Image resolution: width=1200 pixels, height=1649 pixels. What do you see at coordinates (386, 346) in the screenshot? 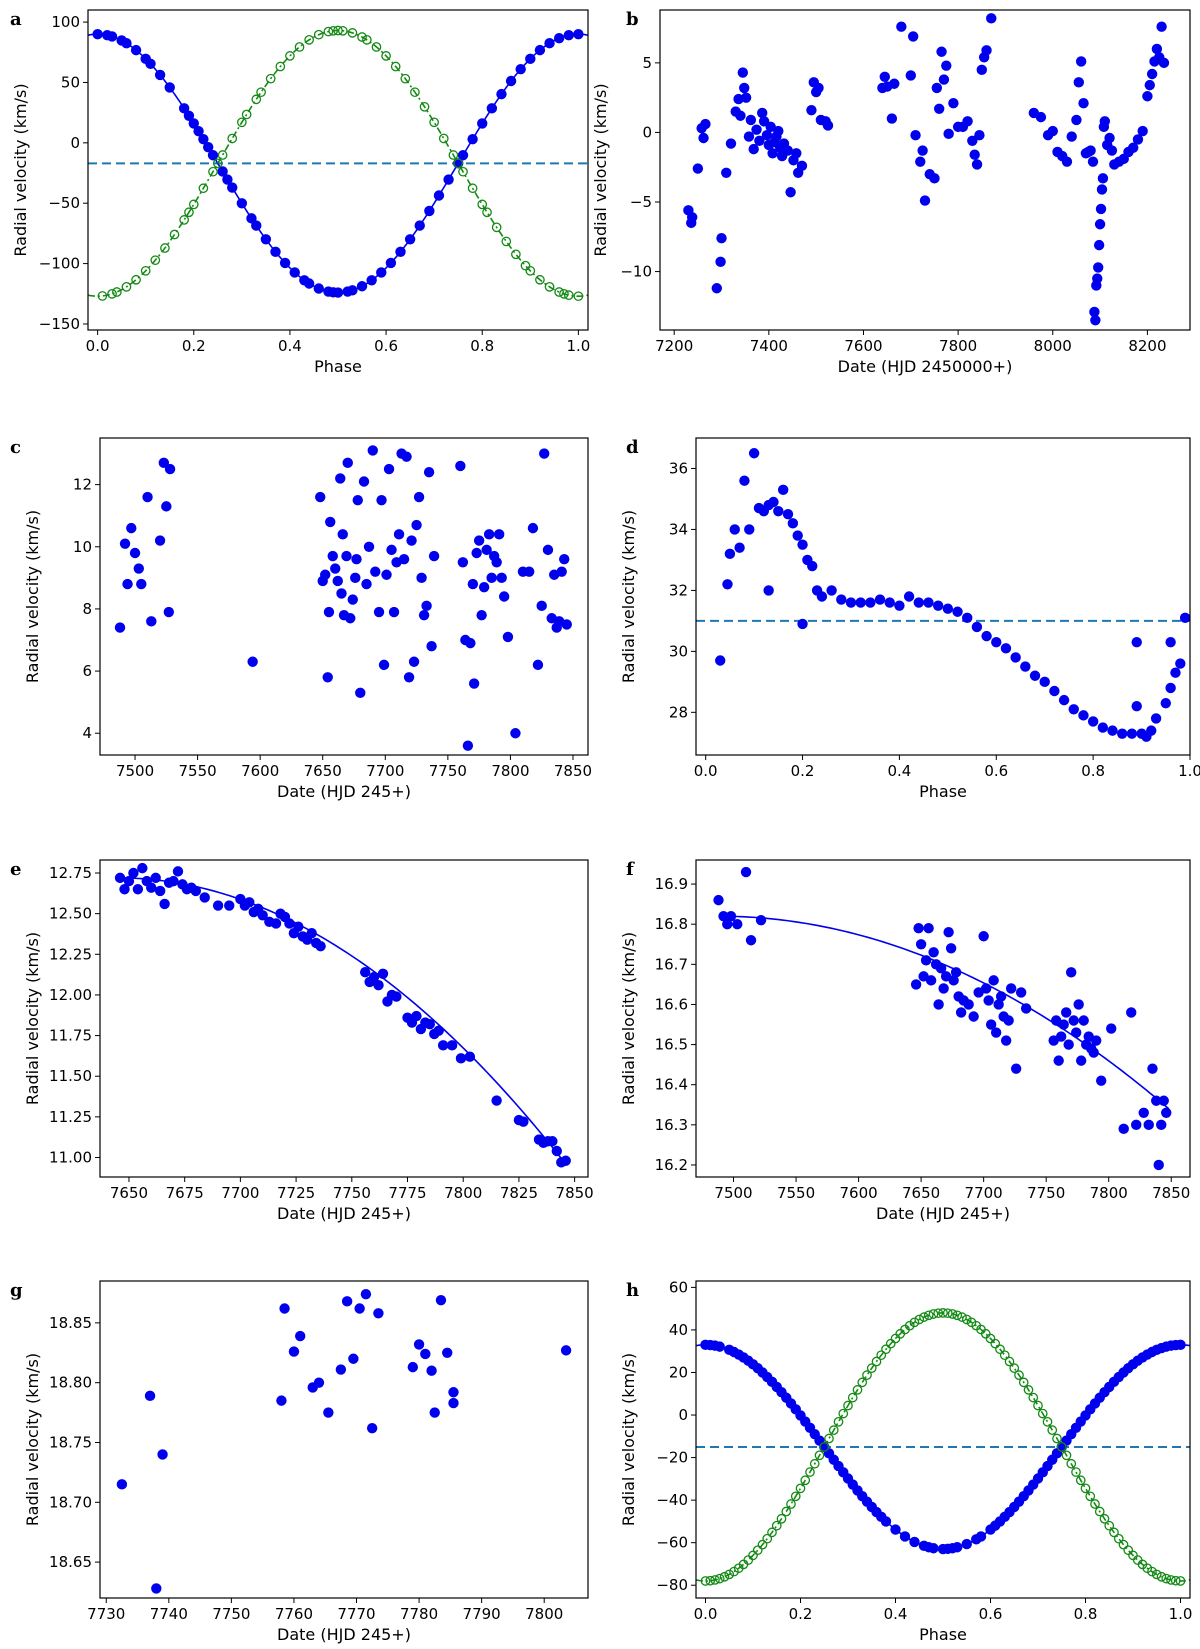
I see `x-tick-label: 0.6` at bounding box center [386, 346].